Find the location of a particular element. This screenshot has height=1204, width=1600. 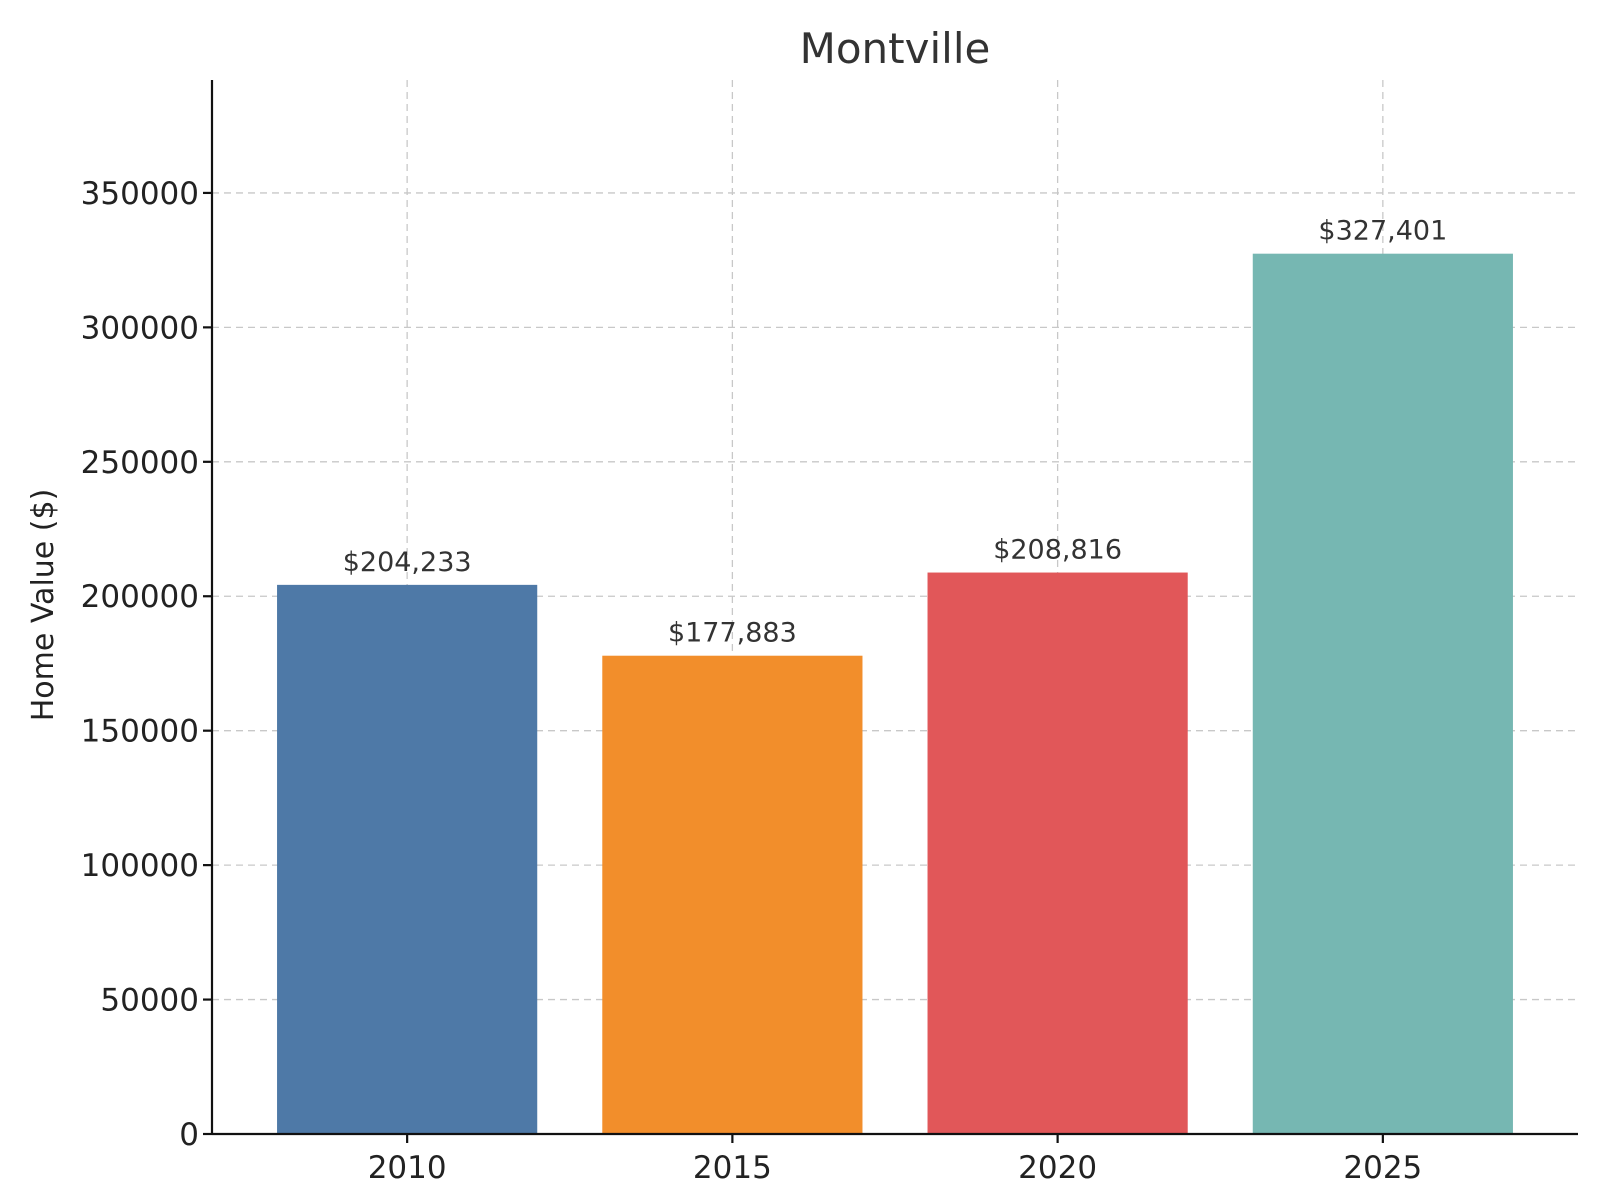

x-tick-label: 2015 is located at coordinates (732, 1168).